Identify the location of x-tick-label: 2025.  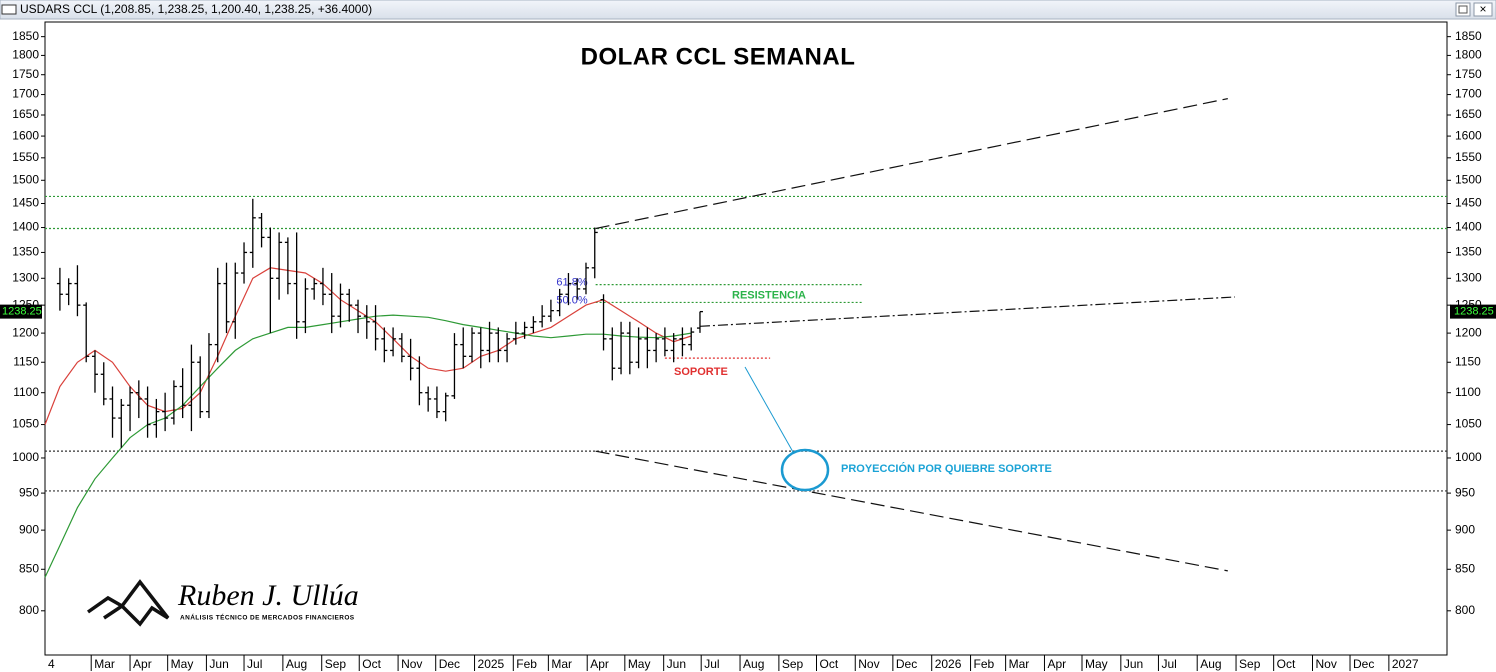
(491, 664).